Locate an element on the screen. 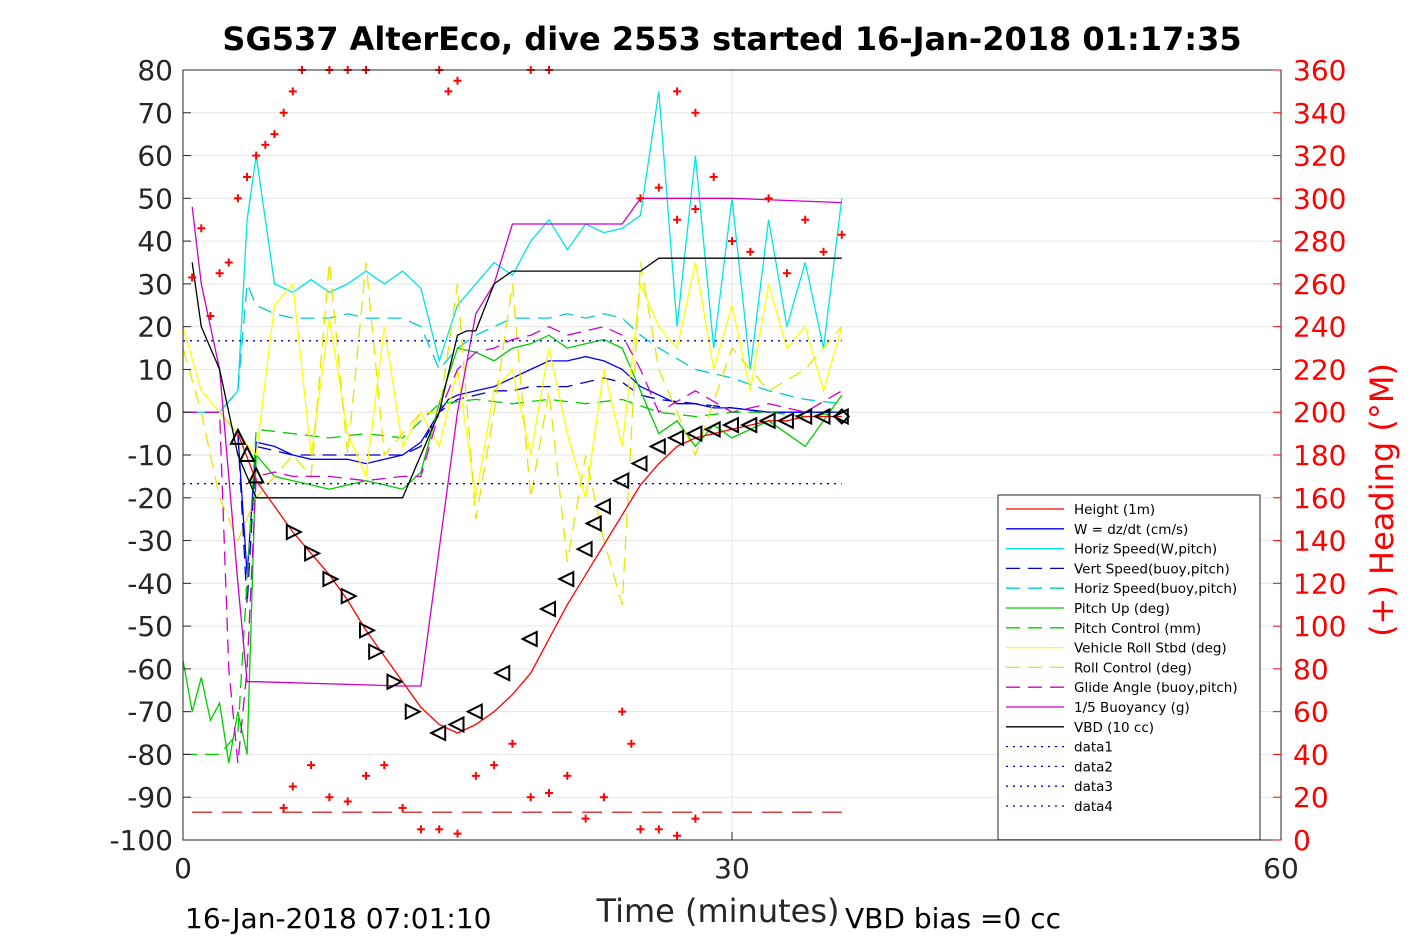 Image resolution: width=1417 pixels, height=949 pixels. y-tick-label: 0 is located at coordinates (164, 412).